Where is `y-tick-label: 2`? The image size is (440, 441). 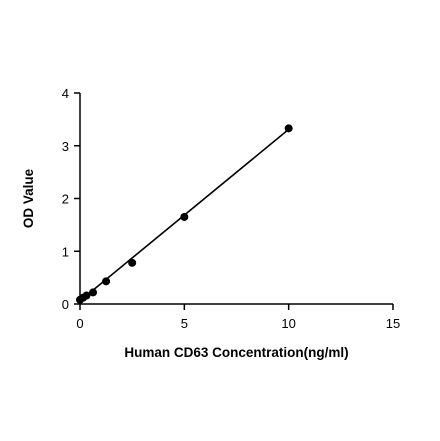 y-tick-label: 2 is located at coordinates (65, 199).